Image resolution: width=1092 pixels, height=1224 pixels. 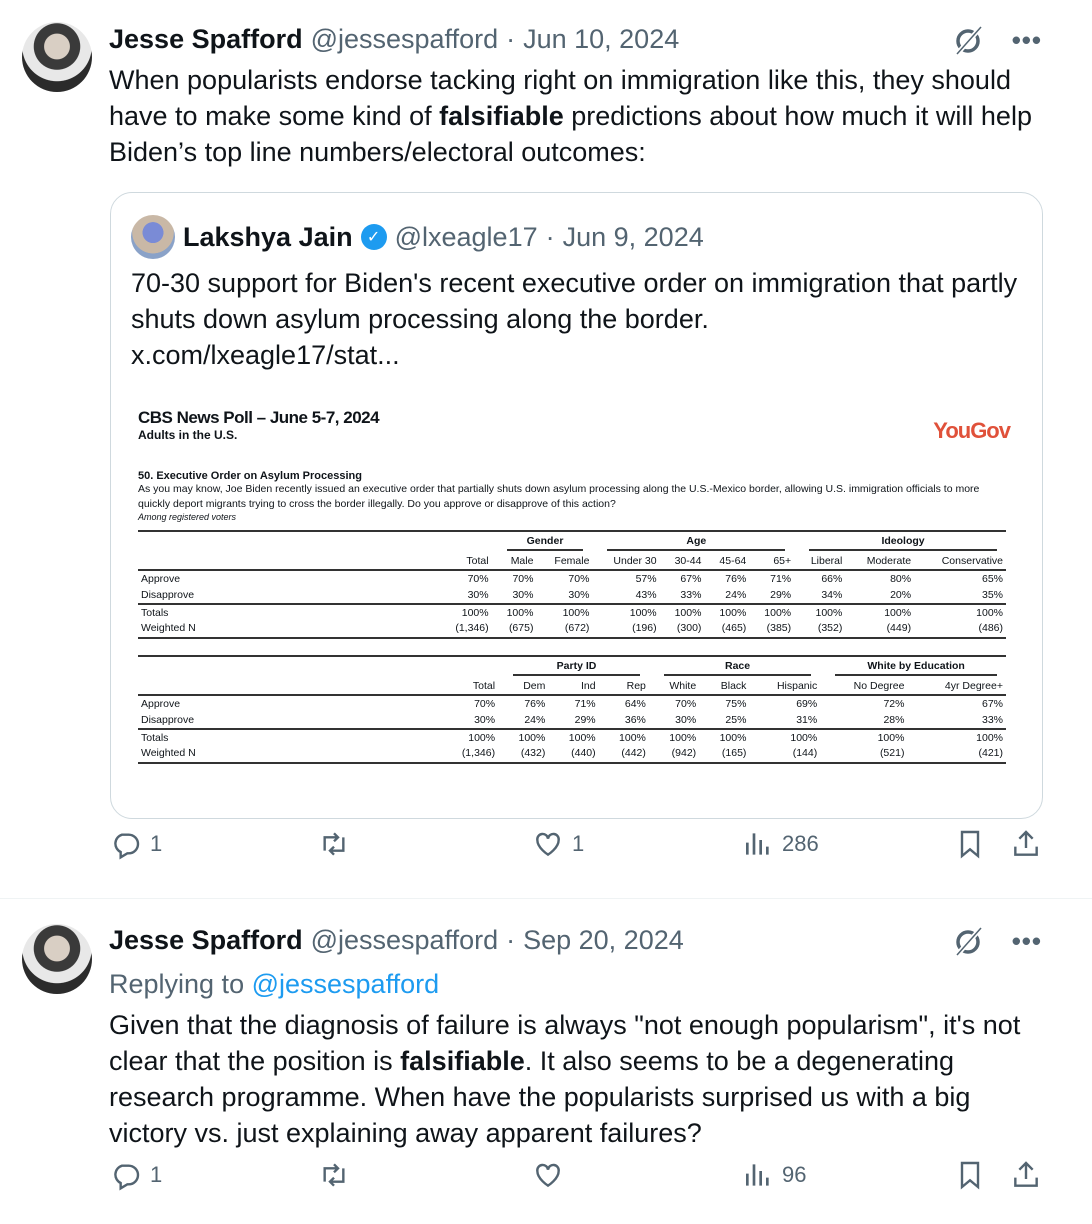 I want to click on tweet-top-icons: •••, so click(x=998, y=40).